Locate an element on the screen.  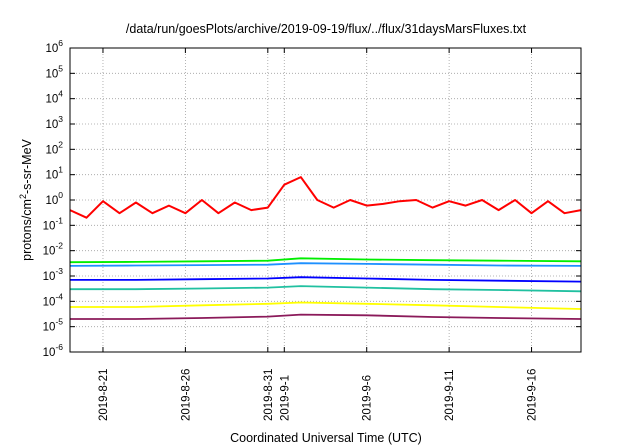
y-axis-label: protons/cm2-s-sr-MeV is located at coordinates (26, 199).